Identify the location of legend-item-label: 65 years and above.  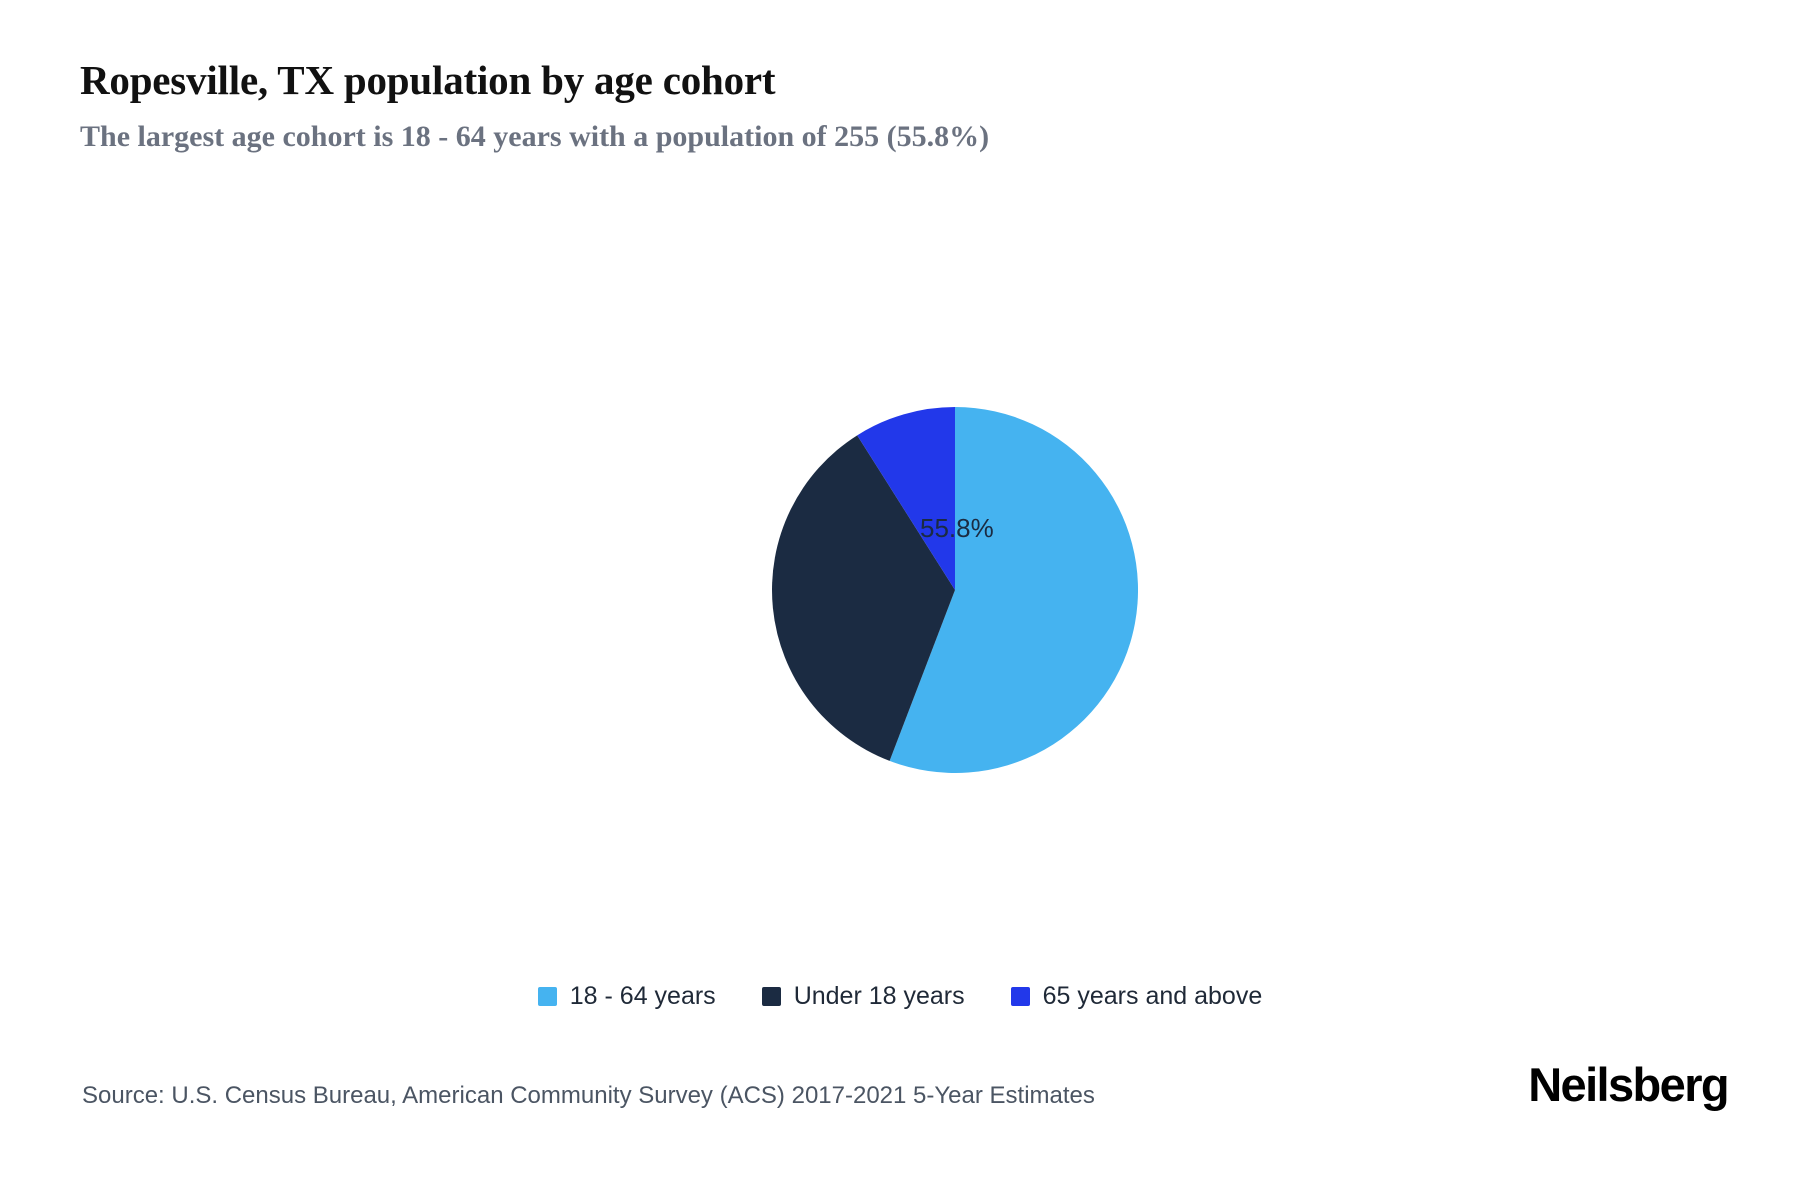
(1152, 996).